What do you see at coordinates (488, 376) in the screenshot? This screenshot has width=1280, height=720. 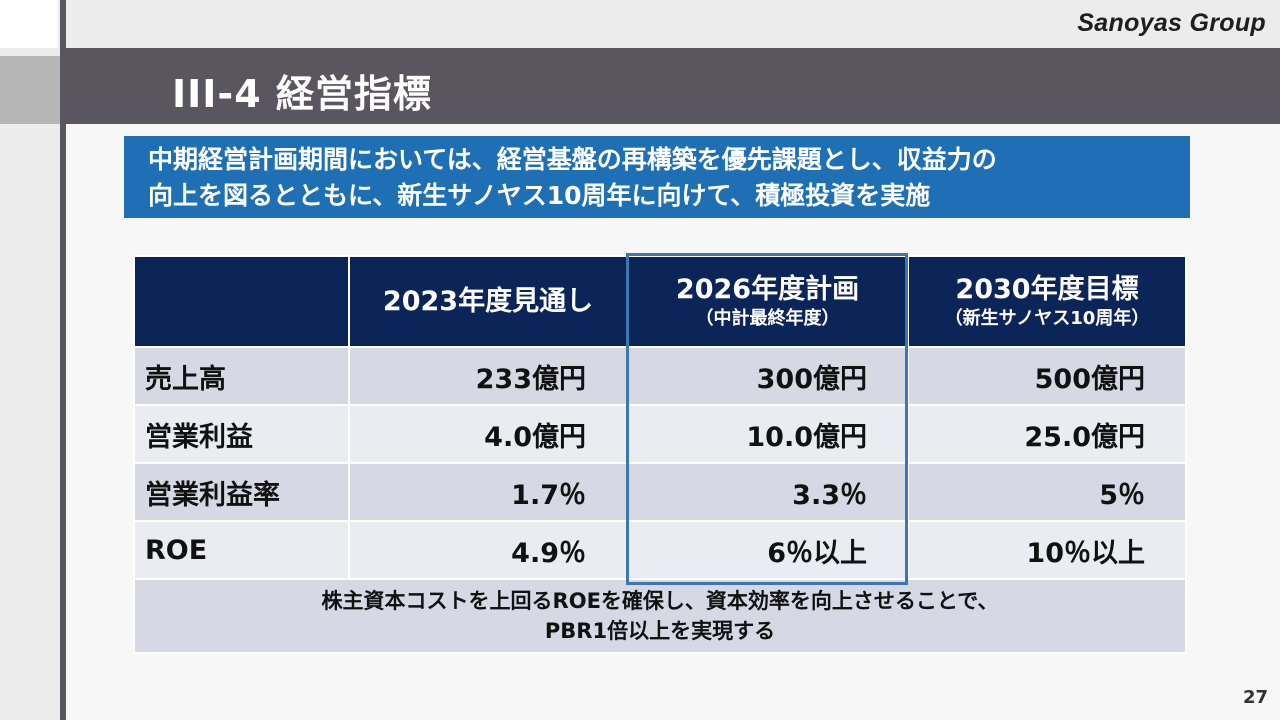 I see `cell-value: 233億円` at bounding box center [488, 376].